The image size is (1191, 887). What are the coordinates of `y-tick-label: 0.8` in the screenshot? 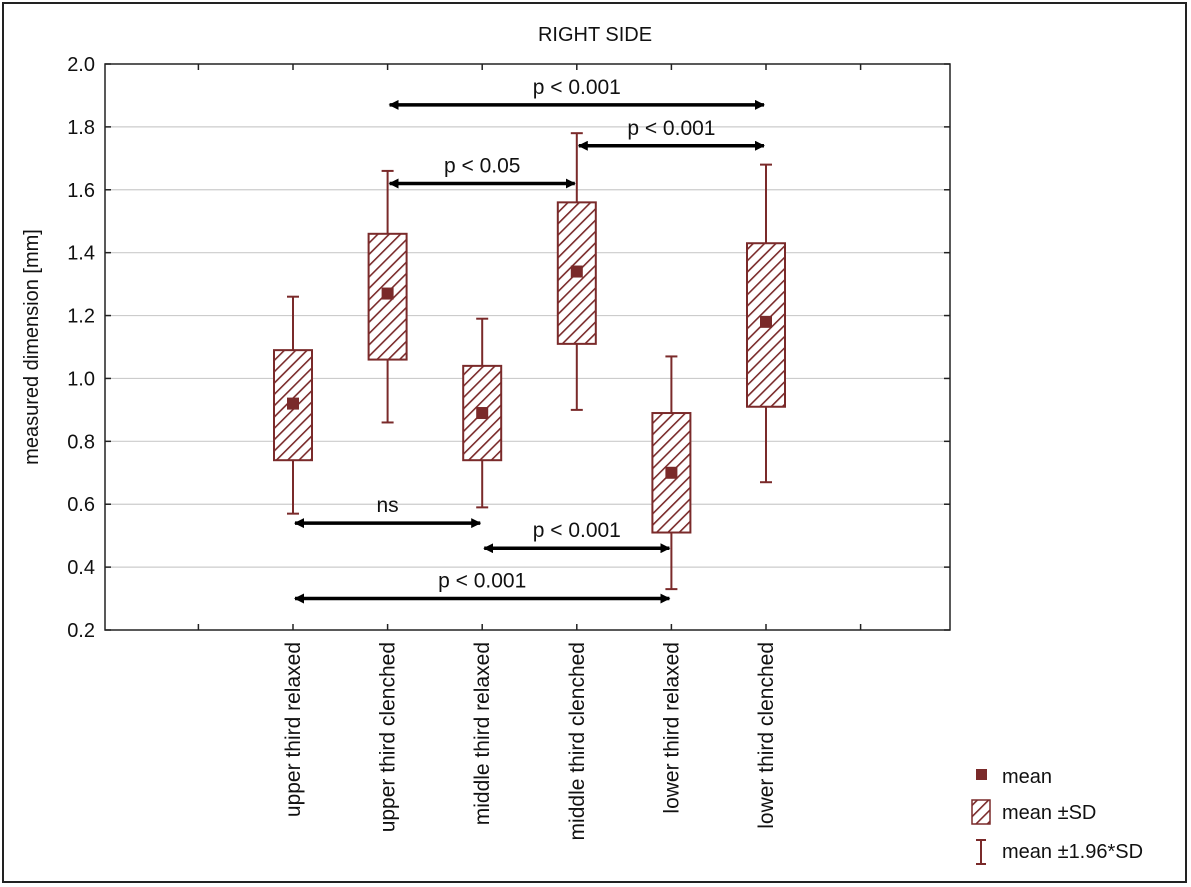 It's located at (81, 442).